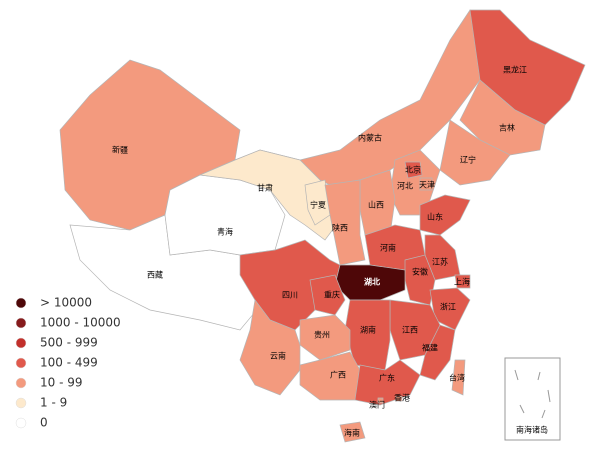 The height and width of the screenshot is (450, 600). I want to click on province-label: 陕西, so click(340, 228).